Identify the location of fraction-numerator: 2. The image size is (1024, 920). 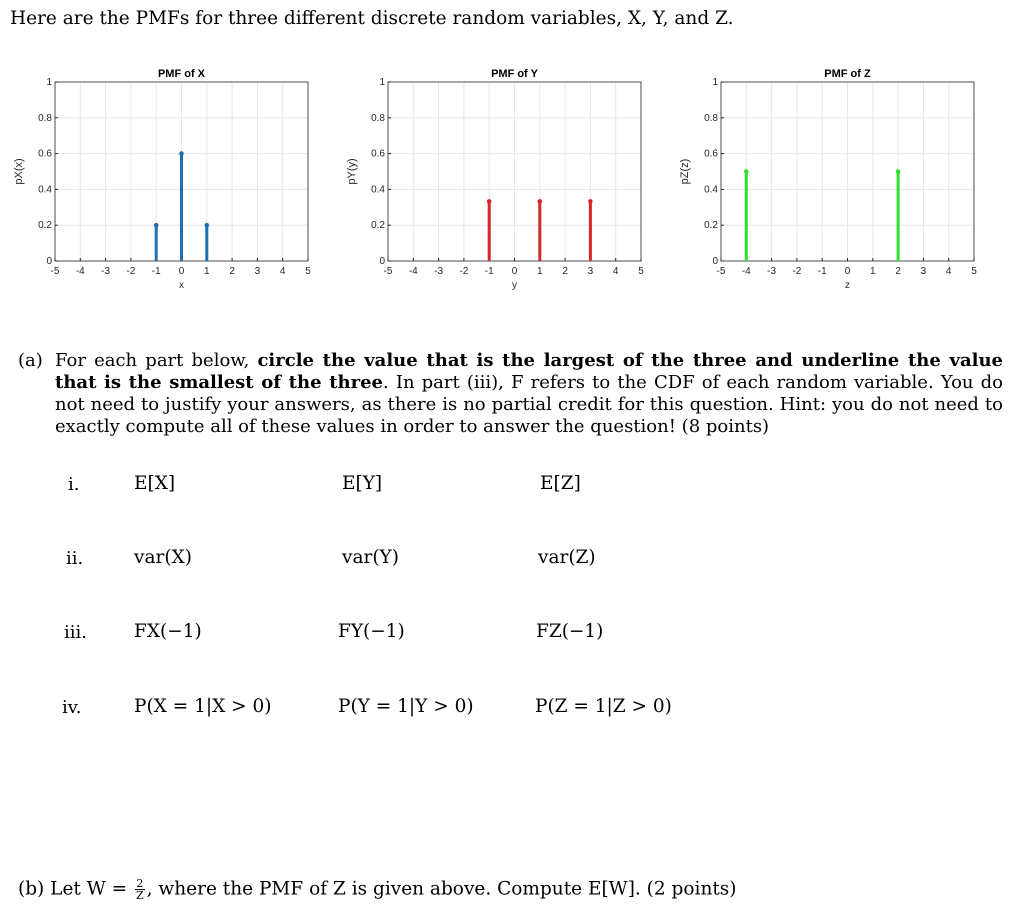
(140, 883).